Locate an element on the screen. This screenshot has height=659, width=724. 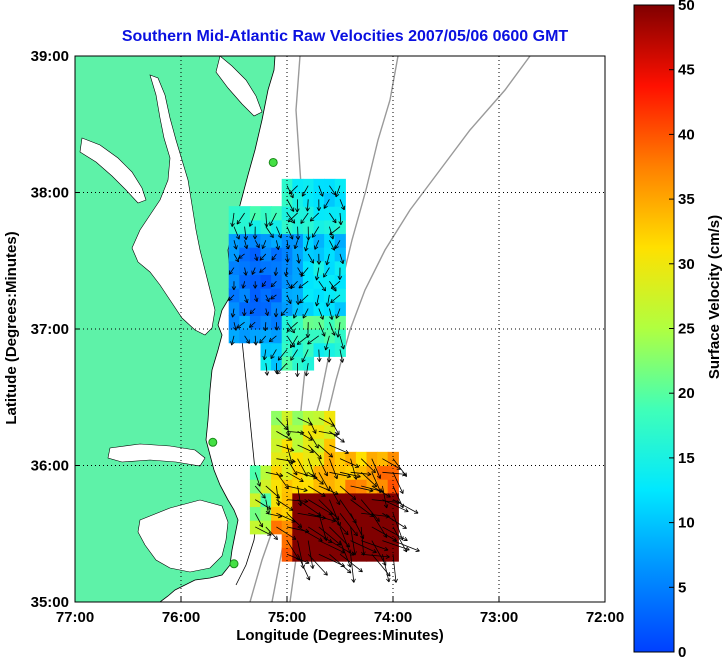
radar-station-marker is located at coordinates (213, 442).